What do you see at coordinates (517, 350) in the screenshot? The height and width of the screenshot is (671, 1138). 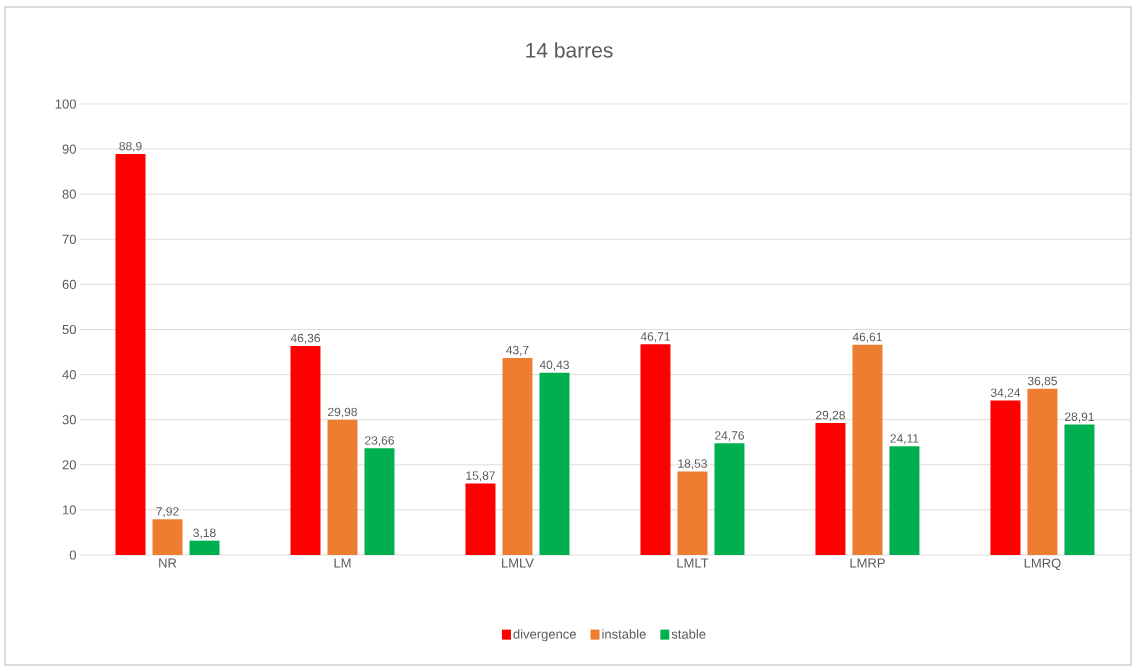 I see `data-label: 43,7` at bounding box center [517, 350].